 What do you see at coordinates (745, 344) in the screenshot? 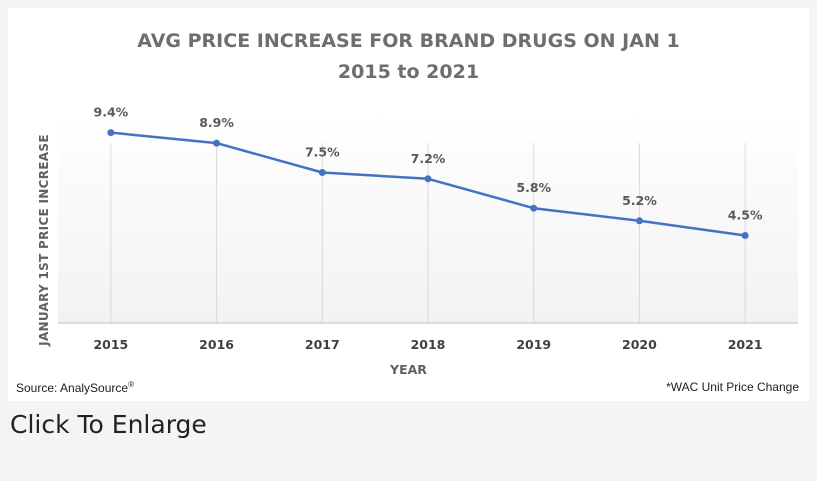
I see `x-tick-label: 2021` at bounding box center [745, 344].